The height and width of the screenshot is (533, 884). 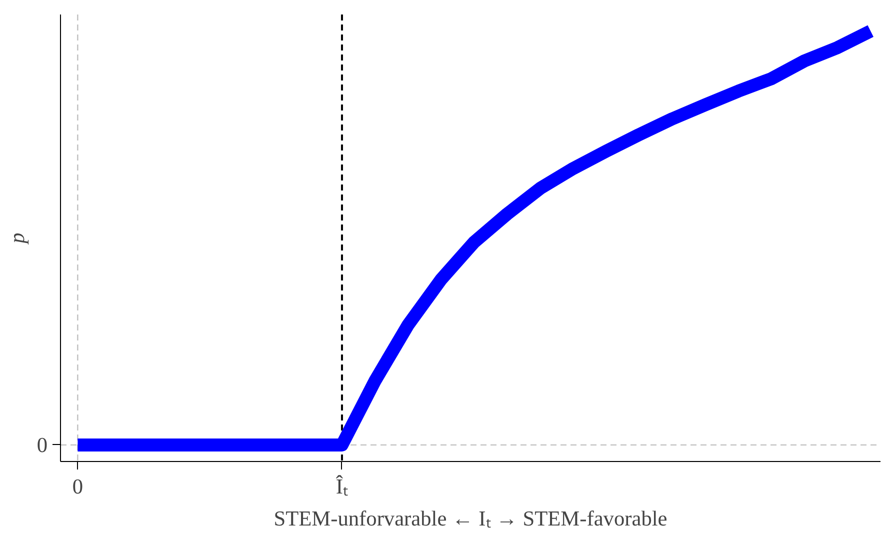 I want to click on x-tick-label: Îₜ, so click(x=342, y=486).